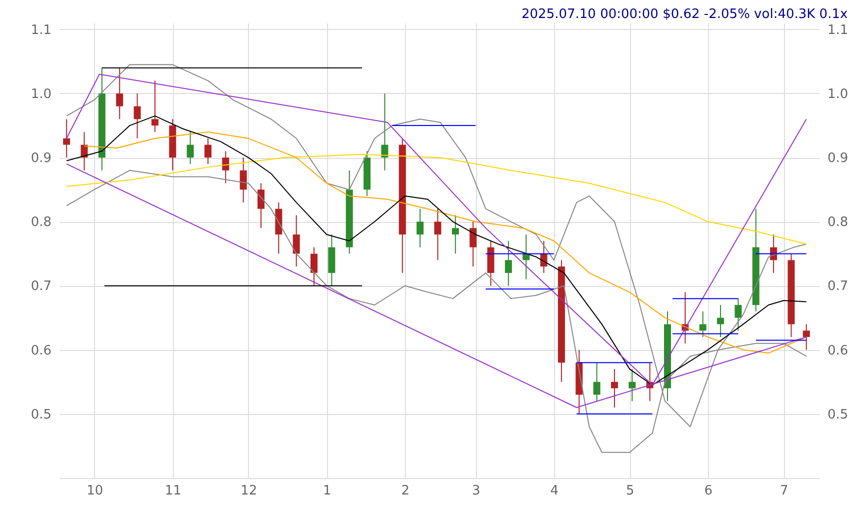  Describe the element at coordinates (95, 491) in the screenshot. I see `x-tick-label: 10` at that location.